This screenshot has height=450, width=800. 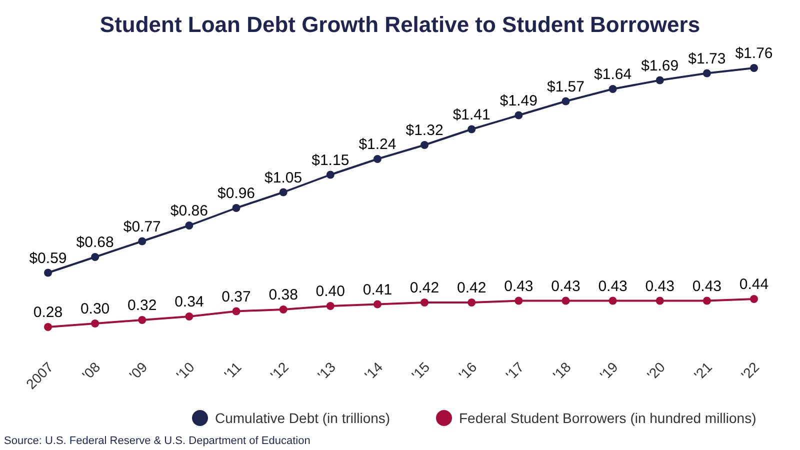 What do you see at coordinates (157, 441) in the screenshot?
I see `source-note: Source: U.S. Federal Reserve & U.S. Department of Education` at bounding box center [157, 441].